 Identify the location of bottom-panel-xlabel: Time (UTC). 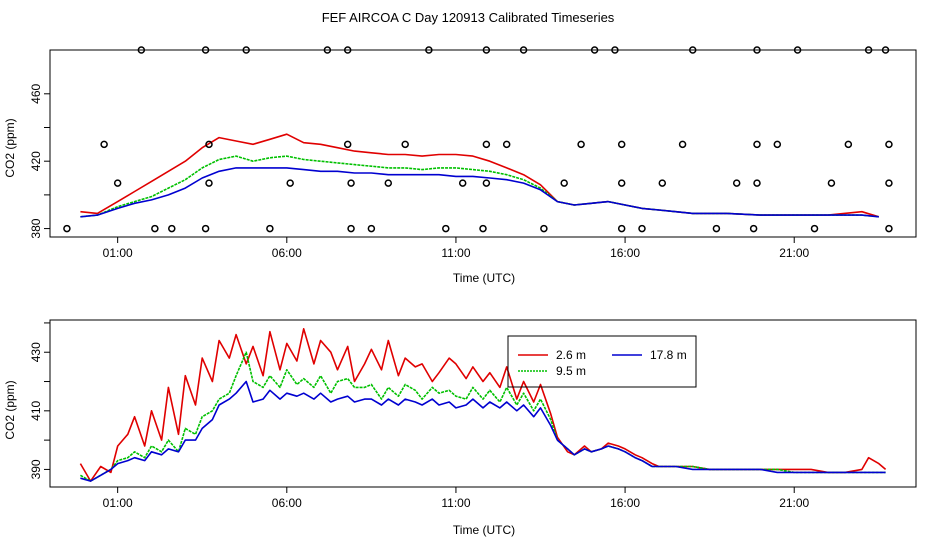
(484, 530).